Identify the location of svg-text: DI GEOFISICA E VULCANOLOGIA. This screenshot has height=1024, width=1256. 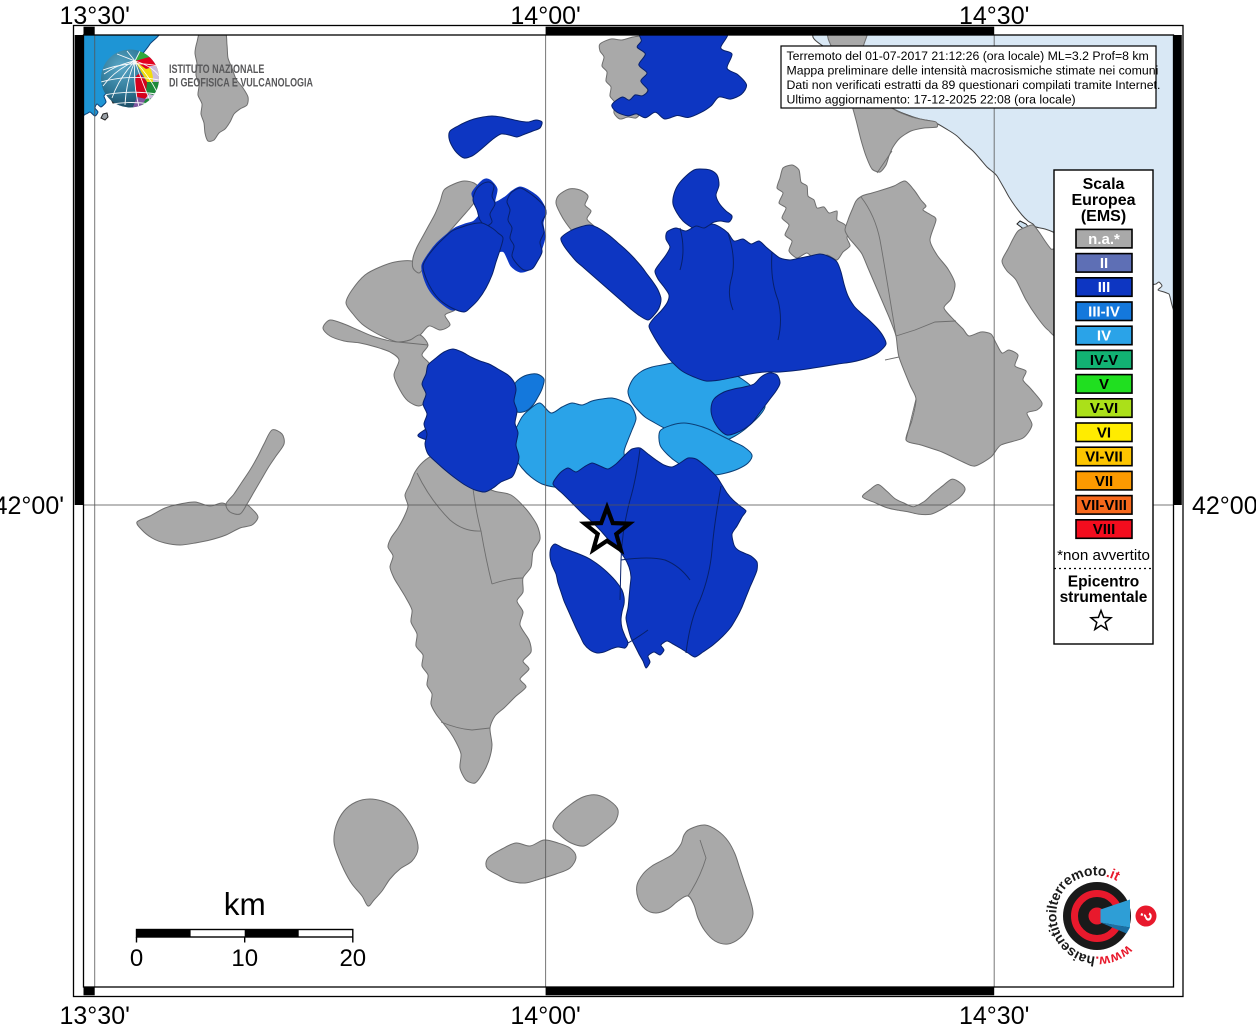
(241, 84).